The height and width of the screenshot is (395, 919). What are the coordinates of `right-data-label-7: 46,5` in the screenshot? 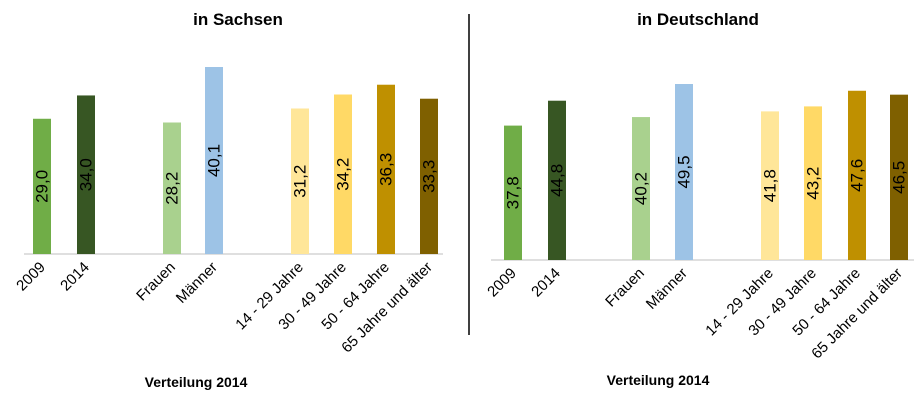 It's located at (899, 177).